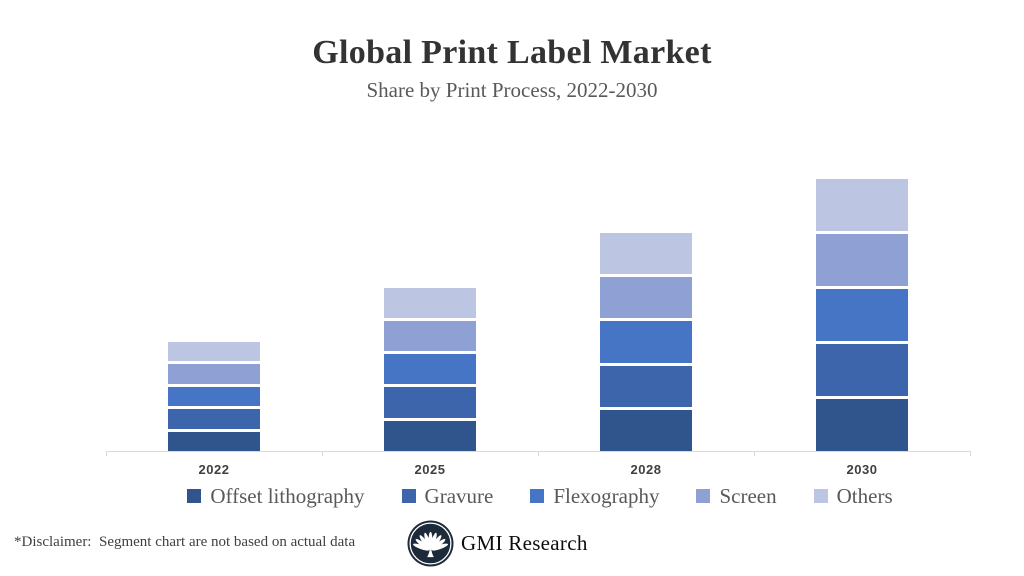  I want to click on chart-subtitle: Share by Print Process, 2022-2030, so click(512, 90).